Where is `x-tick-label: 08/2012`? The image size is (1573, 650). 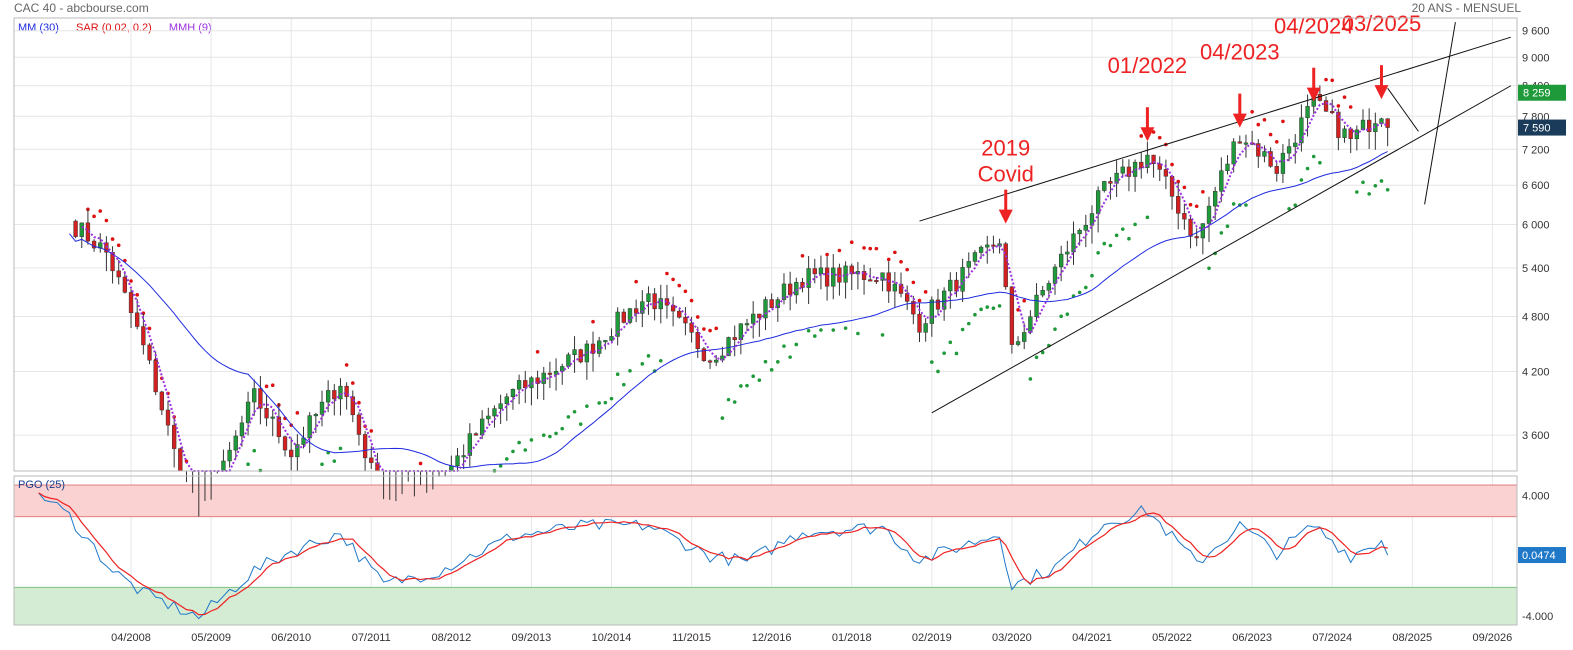 x-tick-label: 08/2012 is located at coordinates (451, 638).